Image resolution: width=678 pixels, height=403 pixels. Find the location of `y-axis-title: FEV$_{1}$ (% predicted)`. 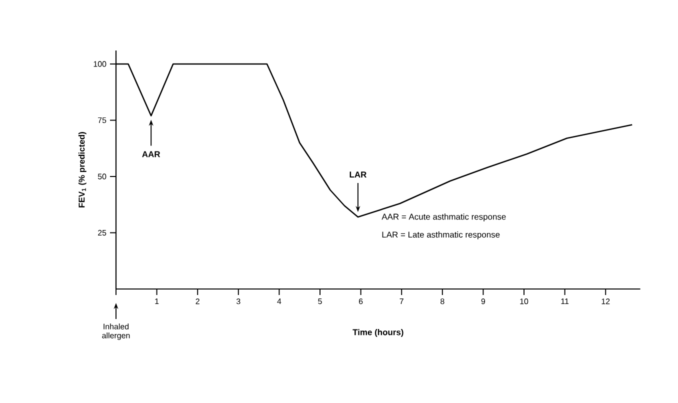

y-axis-title: FEV$_{1}$ (% predicted) is located at coordinates (82, 170).